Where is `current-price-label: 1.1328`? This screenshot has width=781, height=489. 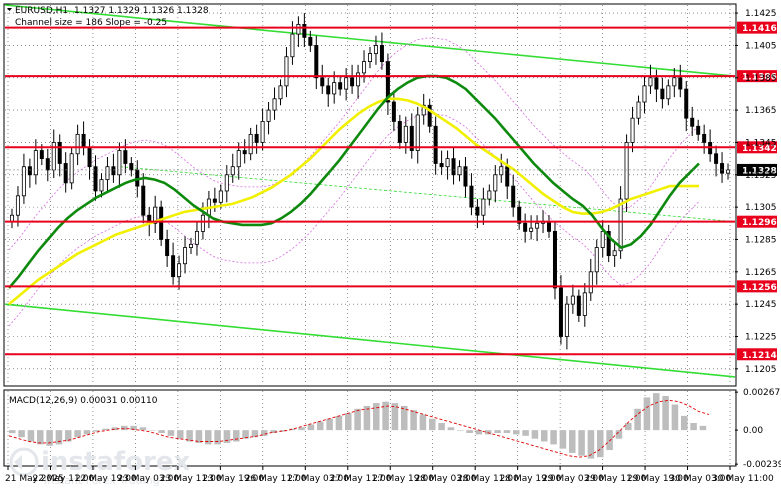
current-price-label: 1.1328 is located at coordinates (759, 171).